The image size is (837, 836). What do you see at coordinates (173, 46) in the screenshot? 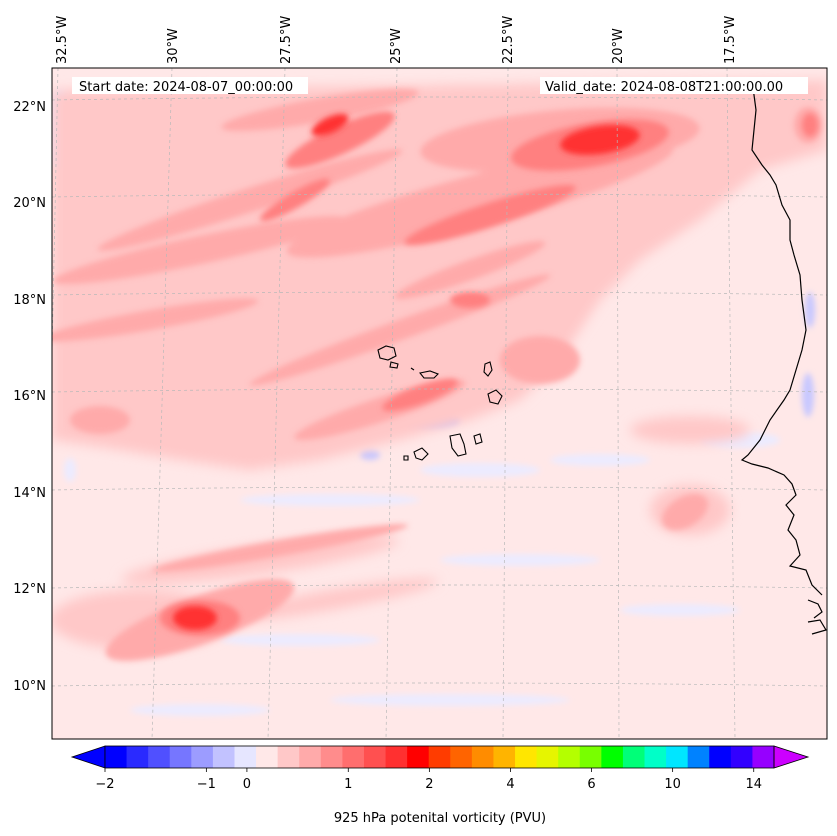
I see `lon-label: 30°W` at bounding box center [173, 46].